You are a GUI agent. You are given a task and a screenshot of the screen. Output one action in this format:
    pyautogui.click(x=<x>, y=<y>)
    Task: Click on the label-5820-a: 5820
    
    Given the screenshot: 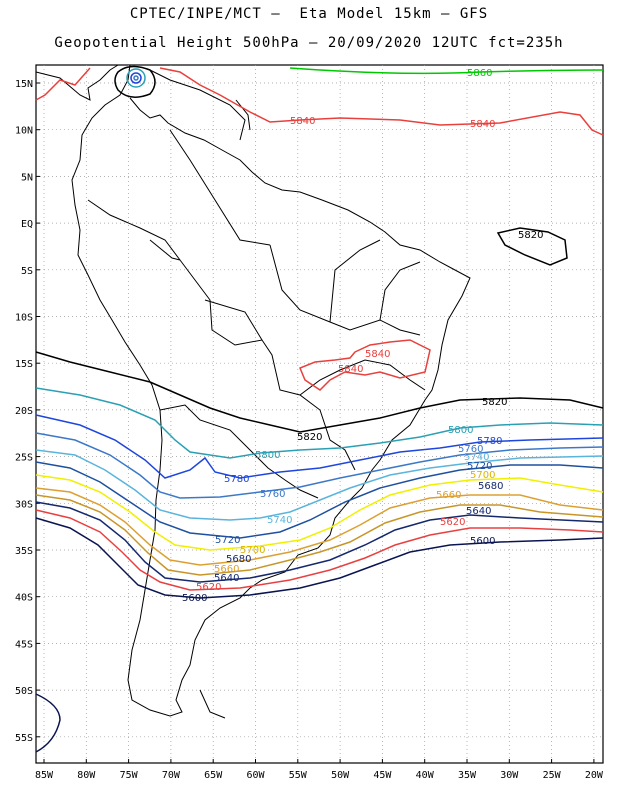 What is the action you would take?
    pyautogui.click(x=530, y=235)
    